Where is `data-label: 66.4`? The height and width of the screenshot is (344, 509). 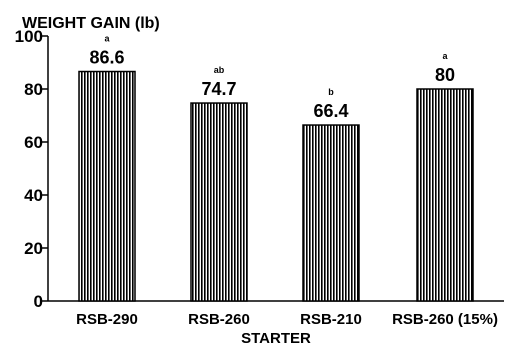
data-label: 66.4 is located at coordinates (330, 111).